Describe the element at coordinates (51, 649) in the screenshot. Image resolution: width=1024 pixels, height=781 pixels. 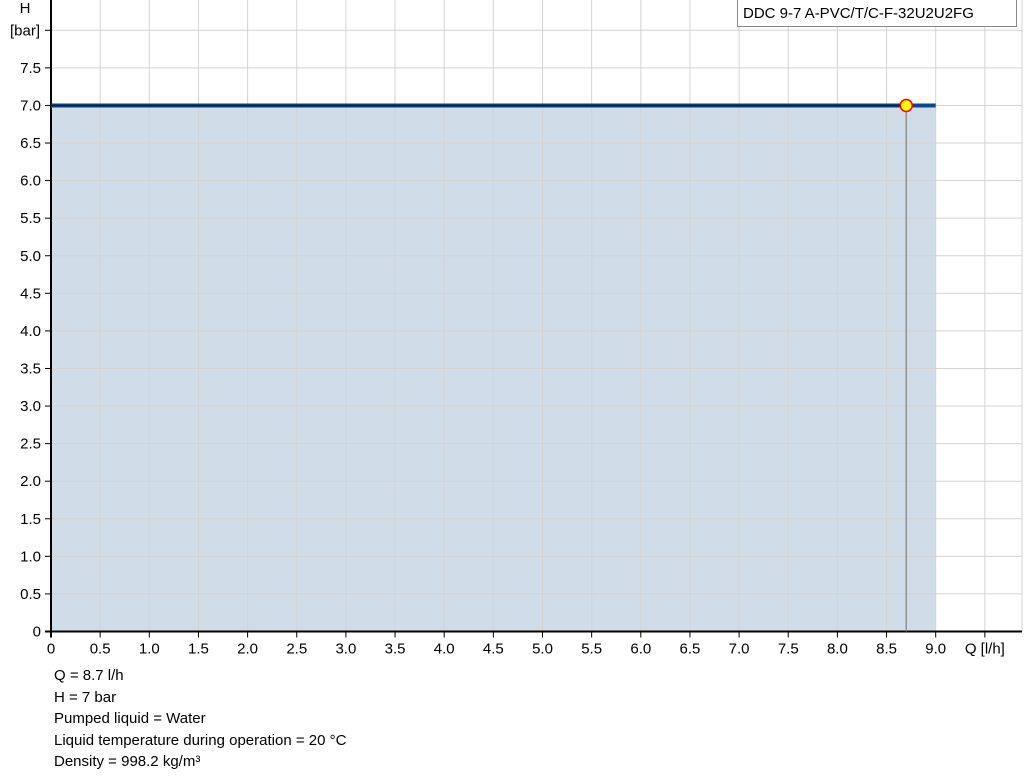
I see `x-tick-label: 0` at that location.